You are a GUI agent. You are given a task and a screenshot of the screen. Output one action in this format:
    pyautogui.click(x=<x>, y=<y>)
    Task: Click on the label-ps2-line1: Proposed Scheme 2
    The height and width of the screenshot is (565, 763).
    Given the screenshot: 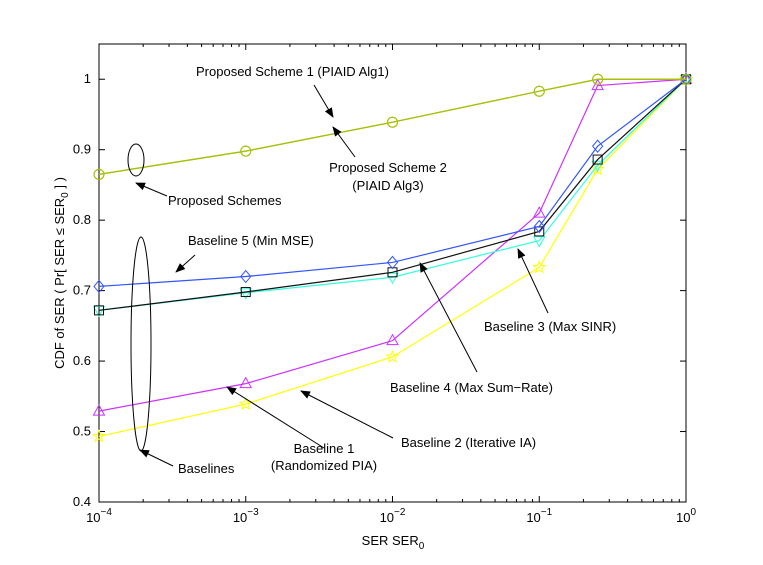 What is the action you would take?
    pyautogui.click(x=388, y=167)
    